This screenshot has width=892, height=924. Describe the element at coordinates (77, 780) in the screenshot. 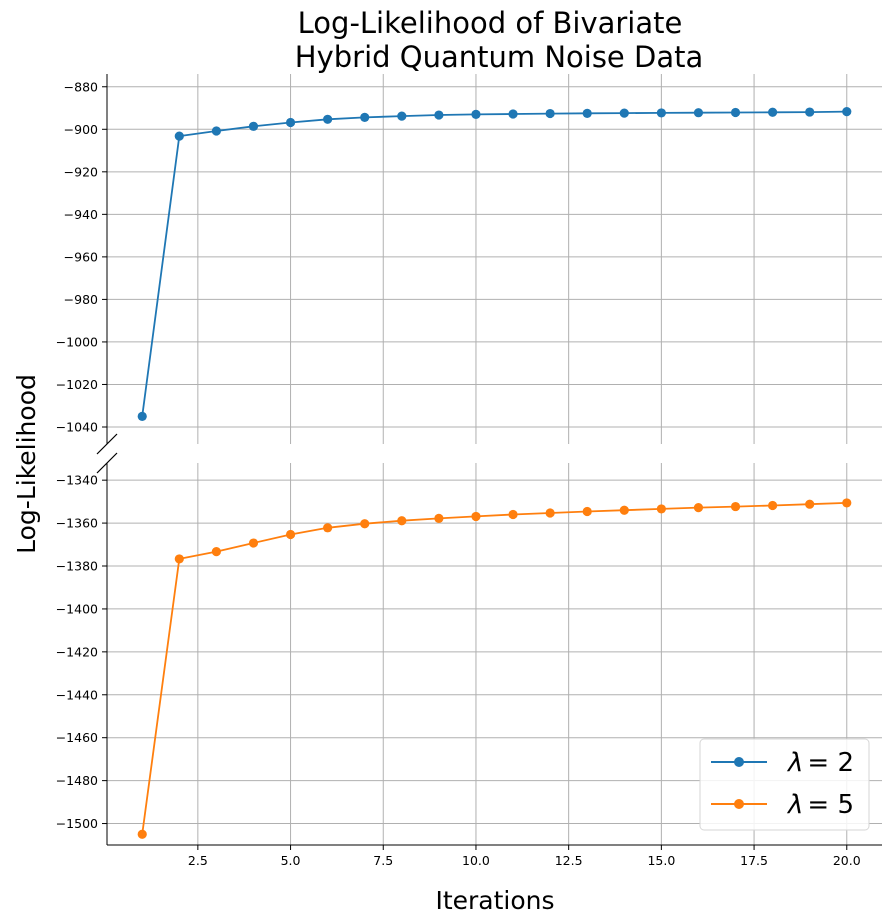

I see `y-tick-label: −1480` at that location.